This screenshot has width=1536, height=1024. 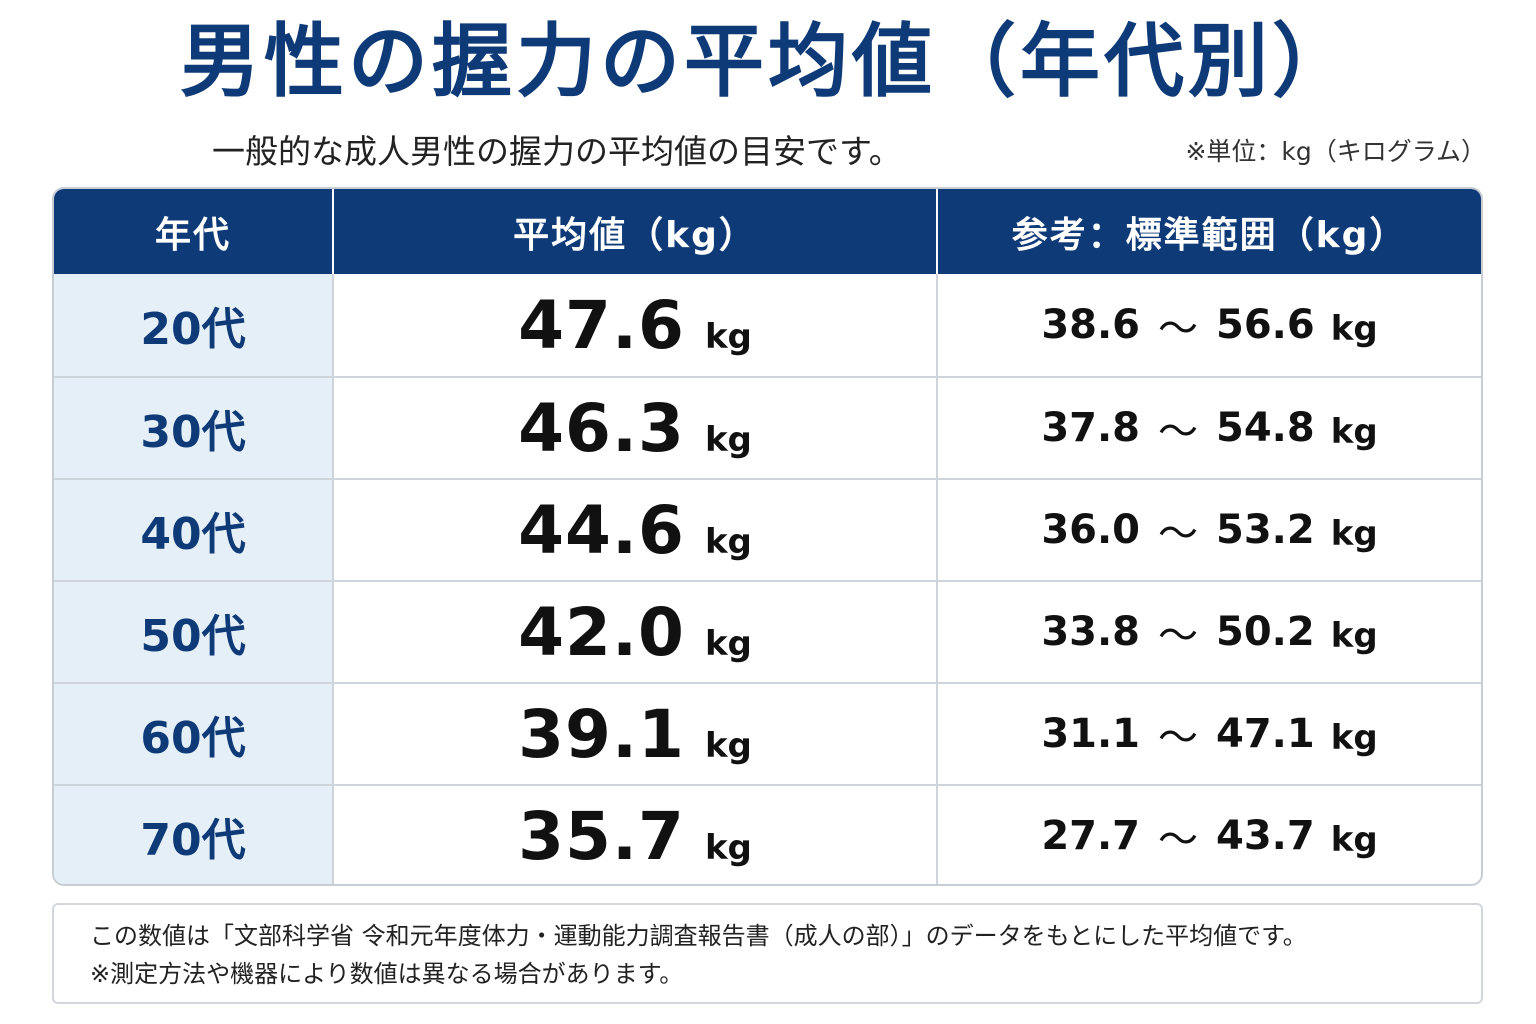 What do you see at coordinates (634, 231) in the screenshot?
I see `column-header-average: 平均値（kg）` at bounding box center [634, 231].